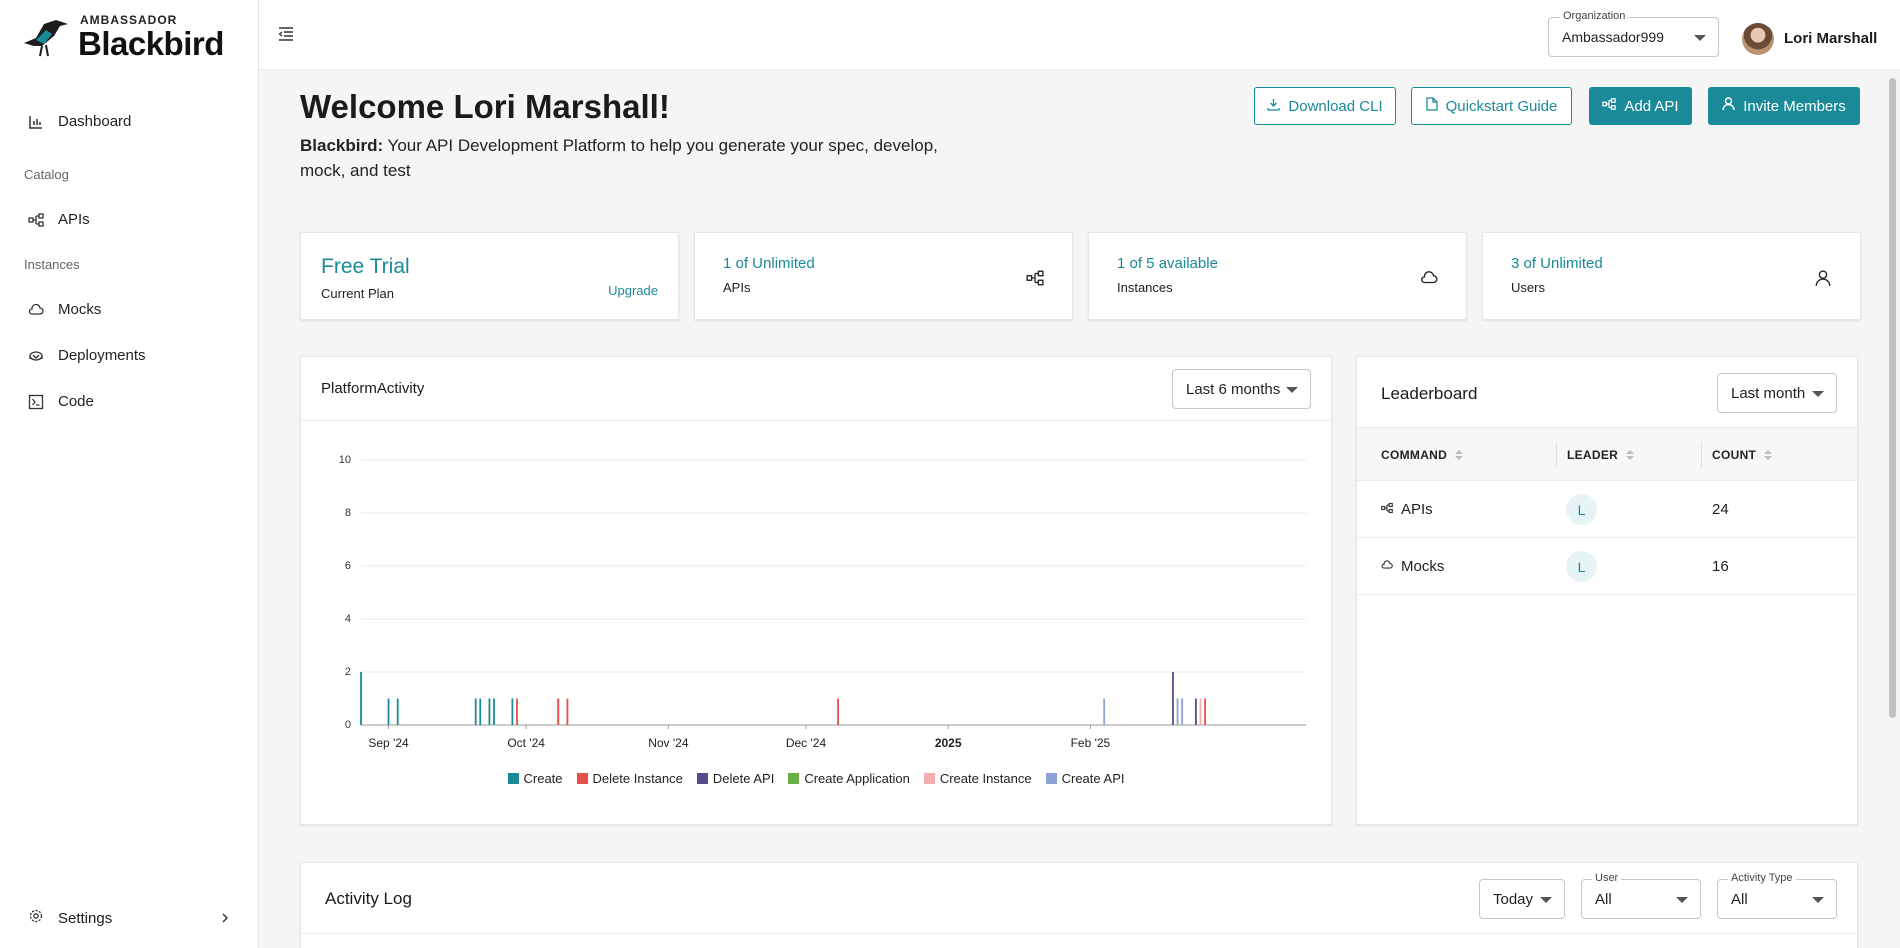 This screenshot has width=1900, height=948. I want to click on sidebar-section-catalog: Catalog, so click(46, 174).